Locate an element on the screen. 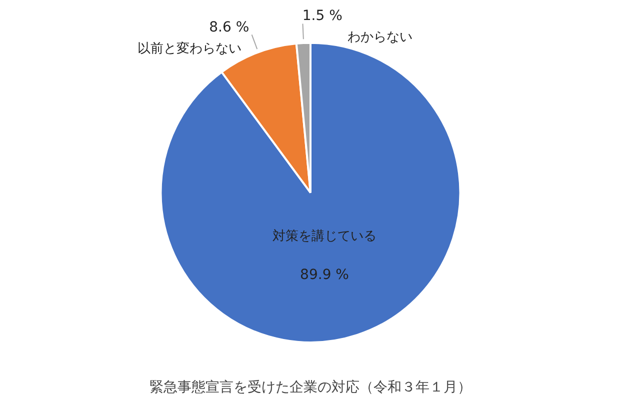 The image size is (620, 400). data-label: 89.9 % is located at coordinates (324, 274).